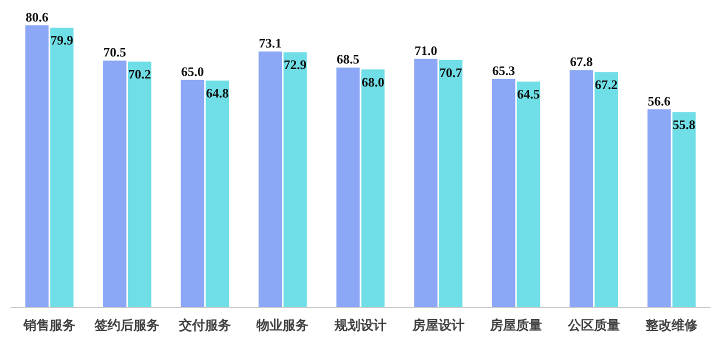 The image size is (727, 342). What do you see at coordinates (426, 50) in the screenshot?
I see `data-label: 71.0` at bounding box center [426, 50].